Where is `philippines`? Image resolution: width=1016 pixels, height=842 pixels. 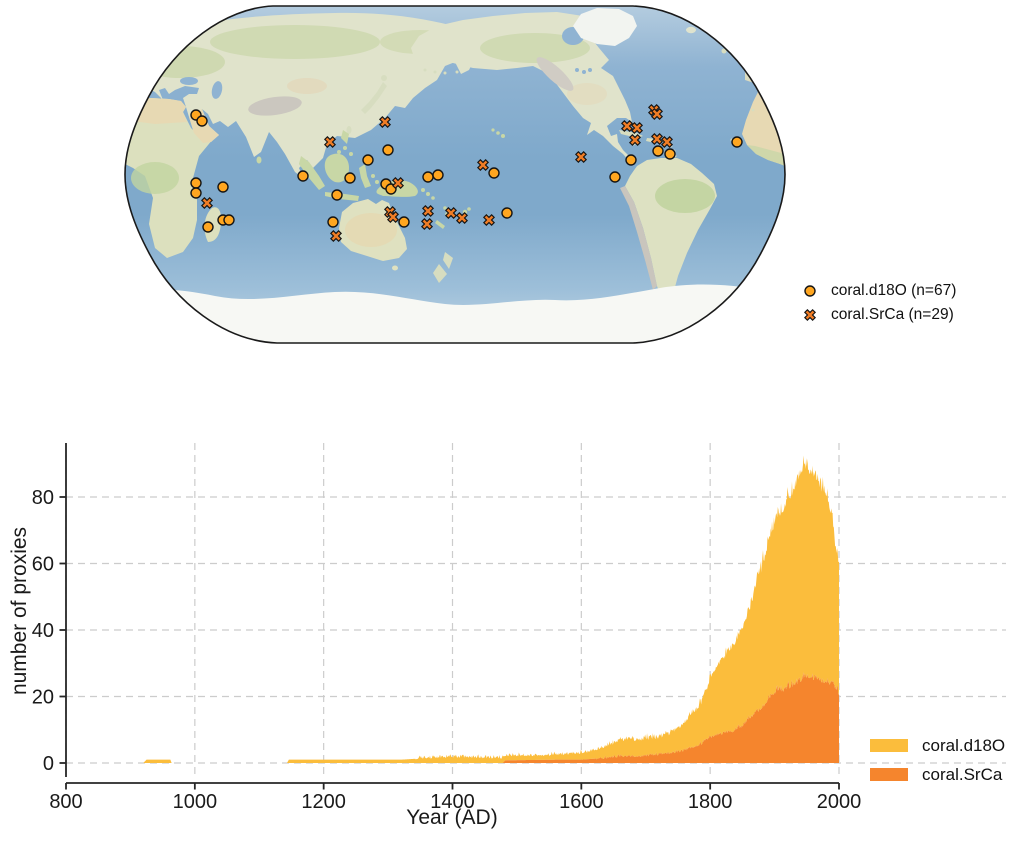
philippines is located at coordinates (345, 137).